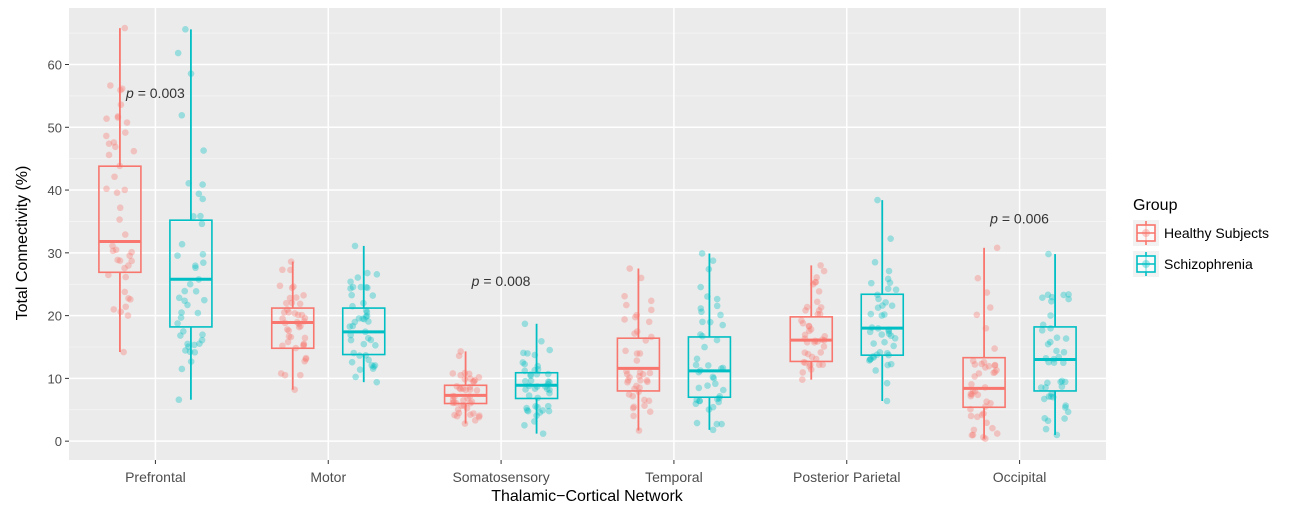 The image size is (1297, 506). Describe the element at coordinates (155, 477) in the screenshot. I see `x-tick-label: Prefrontal` at that location.